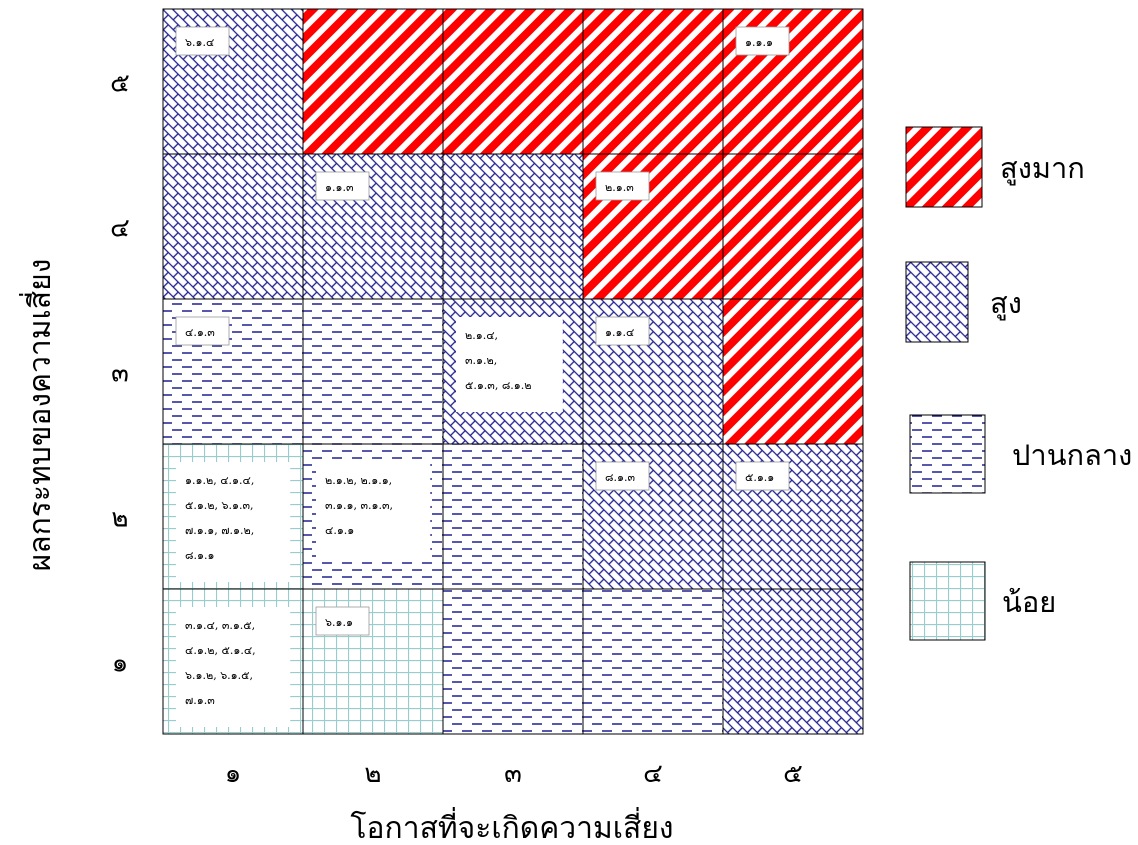 This screenshot has height=845, width=1138. I want to click on y-tick-label: ๒, so click(119, 519).